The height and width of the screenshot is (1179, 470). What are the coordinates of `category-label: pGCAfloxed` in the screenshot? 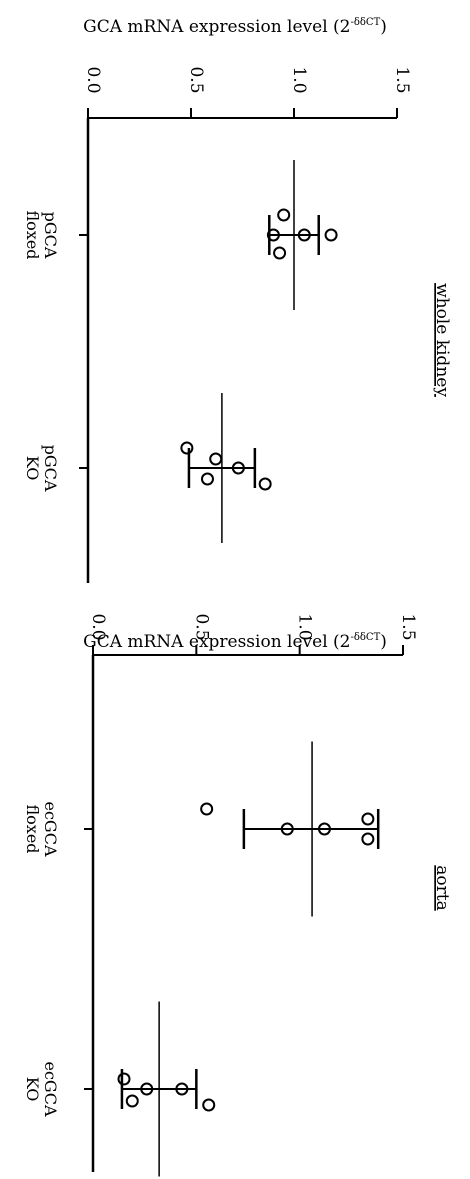 It's located at (41, 234).